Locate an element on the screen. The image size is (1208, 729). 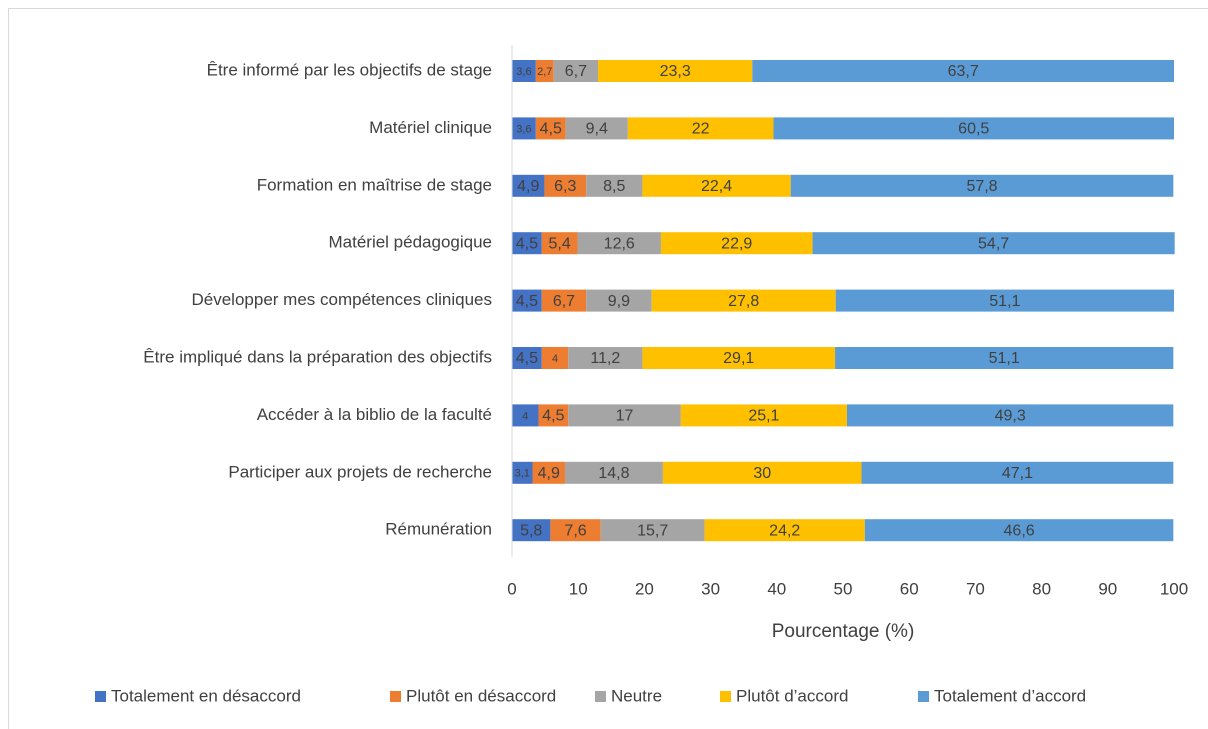
data-label: 17 is located at coordinates (625, 416).